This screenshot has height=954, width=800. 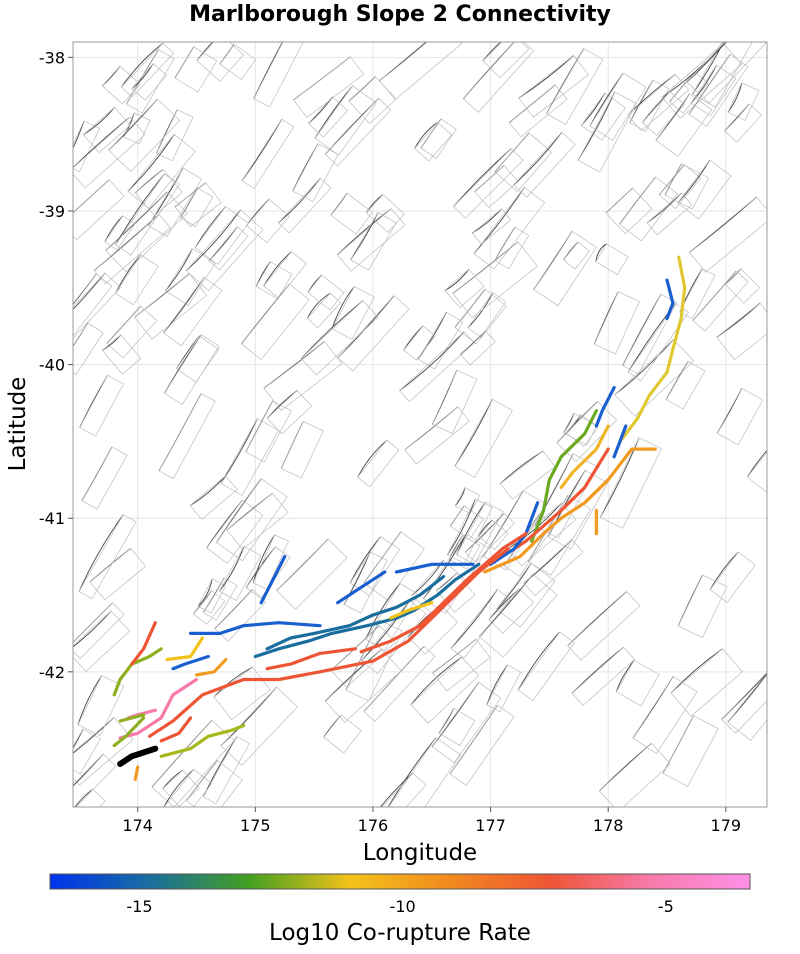 What do you see at coordinates (137, 825) in the screenshot?
I see `x-tick-label: 174` at bounding box center [137, 825].